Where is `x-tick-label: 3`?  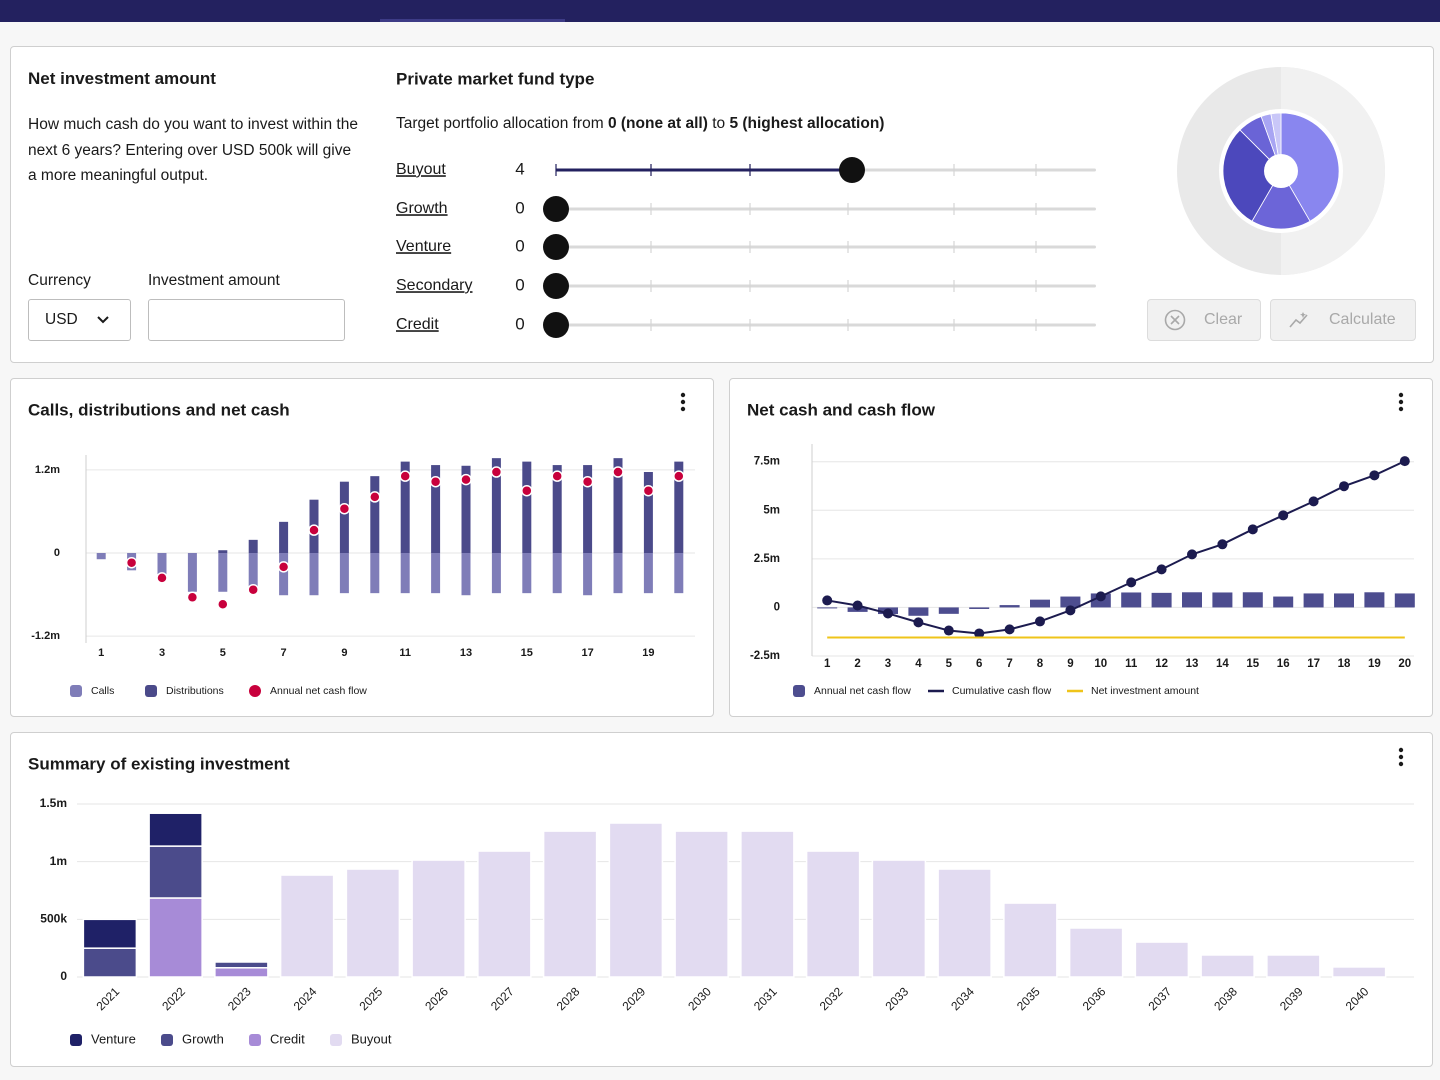 x-tick-label: 3 is located at coordinates (888, 664).